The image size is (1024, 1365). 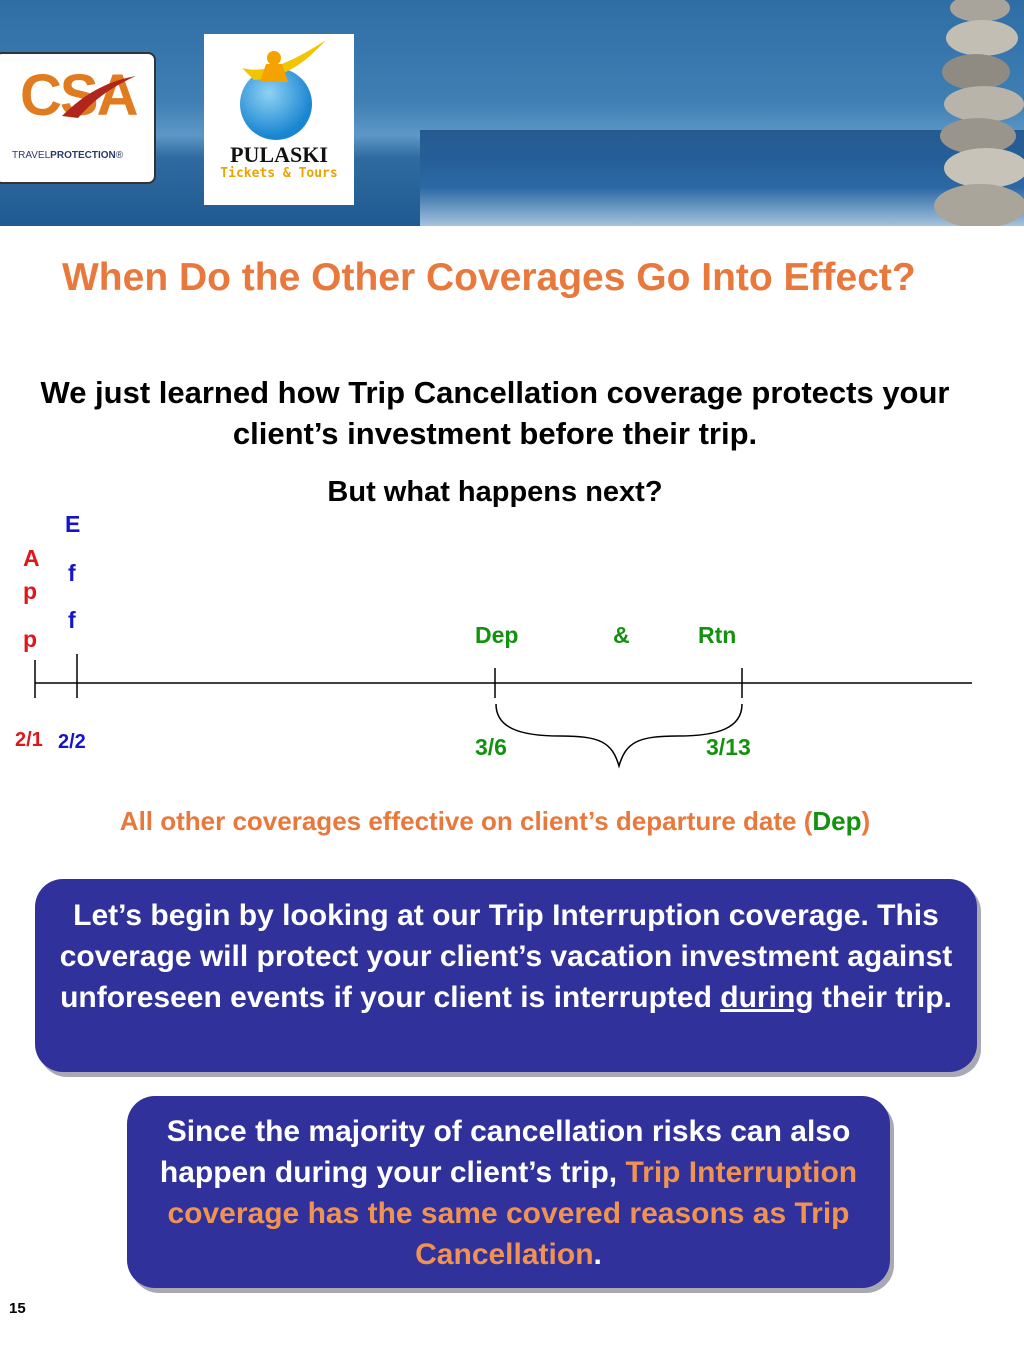 I want to click on effective-note-close: ), so click(x=866, y=821).